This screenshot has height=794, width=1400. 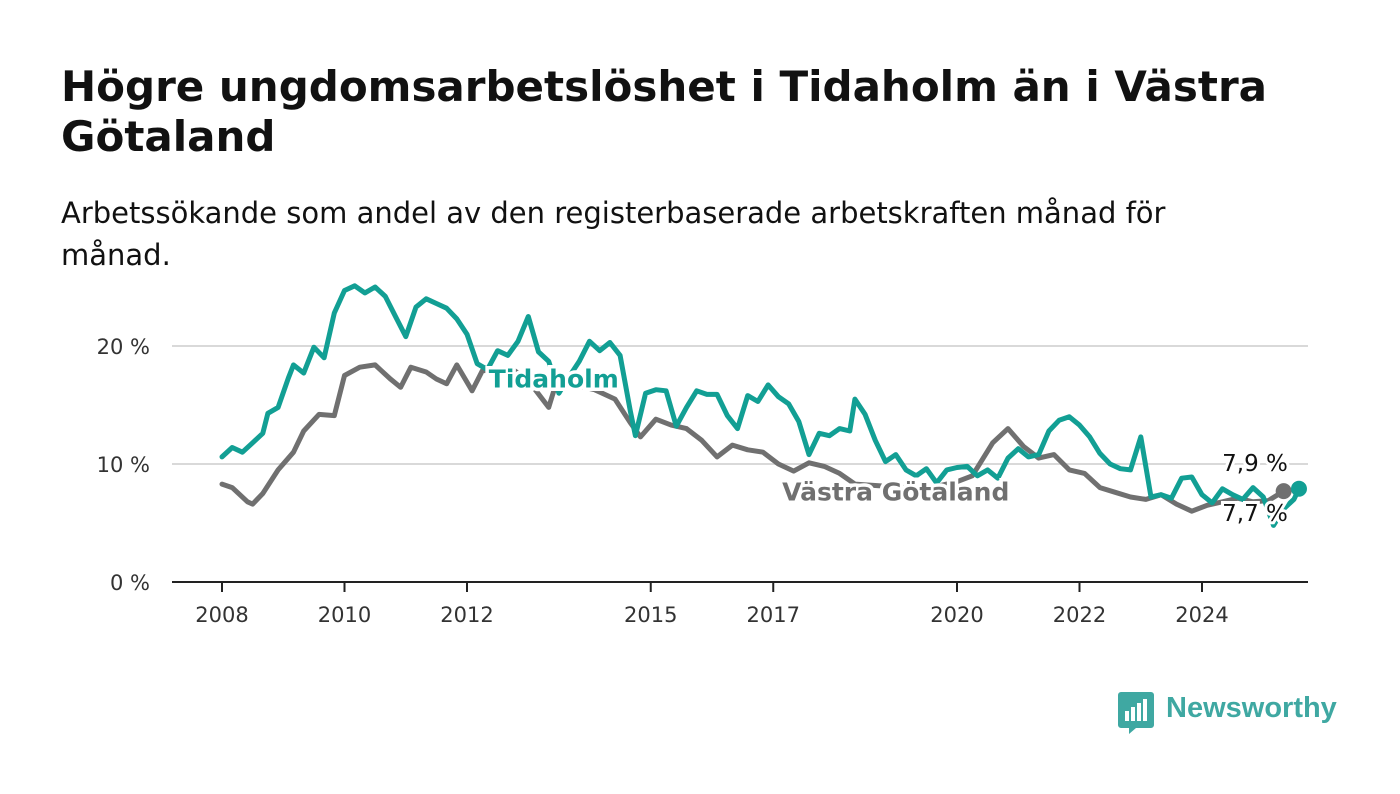 What do you see at coordinates (123, 347) in the screenshot?
I see `y-tick-label: 20 %` at bounding box center [123, 347].